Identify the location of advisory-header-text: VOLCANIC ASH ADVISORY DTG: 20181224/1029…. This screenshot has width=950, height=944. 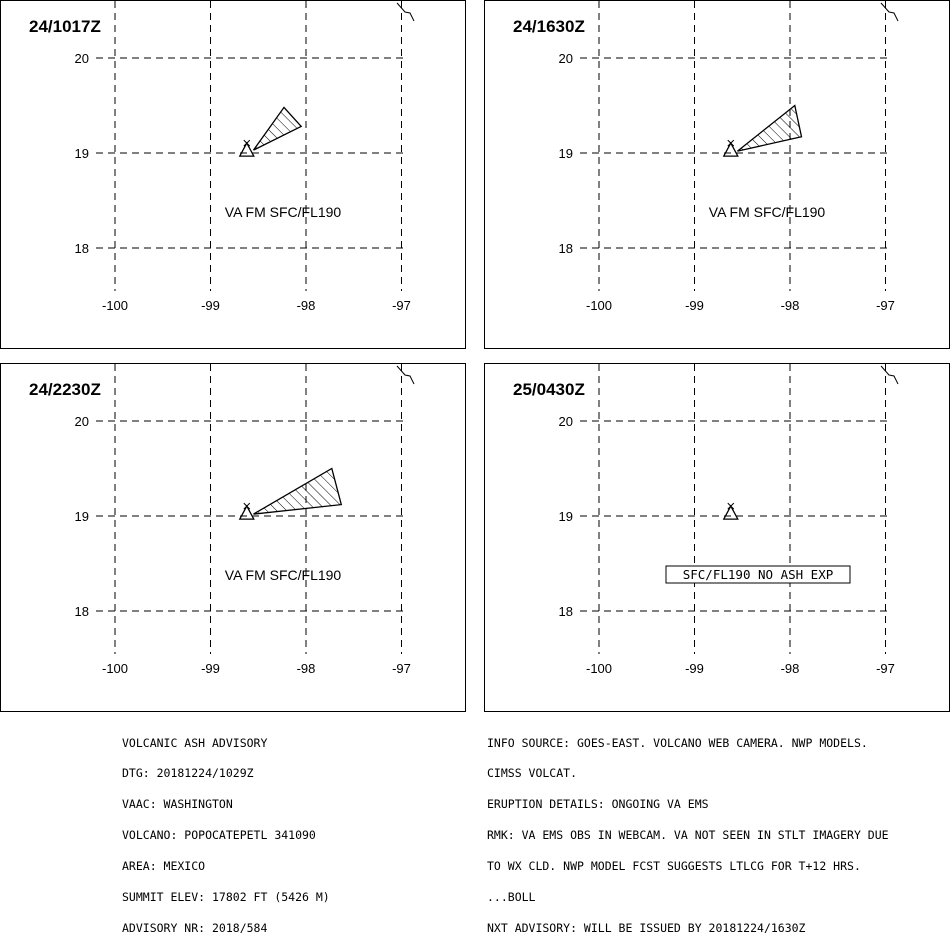
(226, 830).